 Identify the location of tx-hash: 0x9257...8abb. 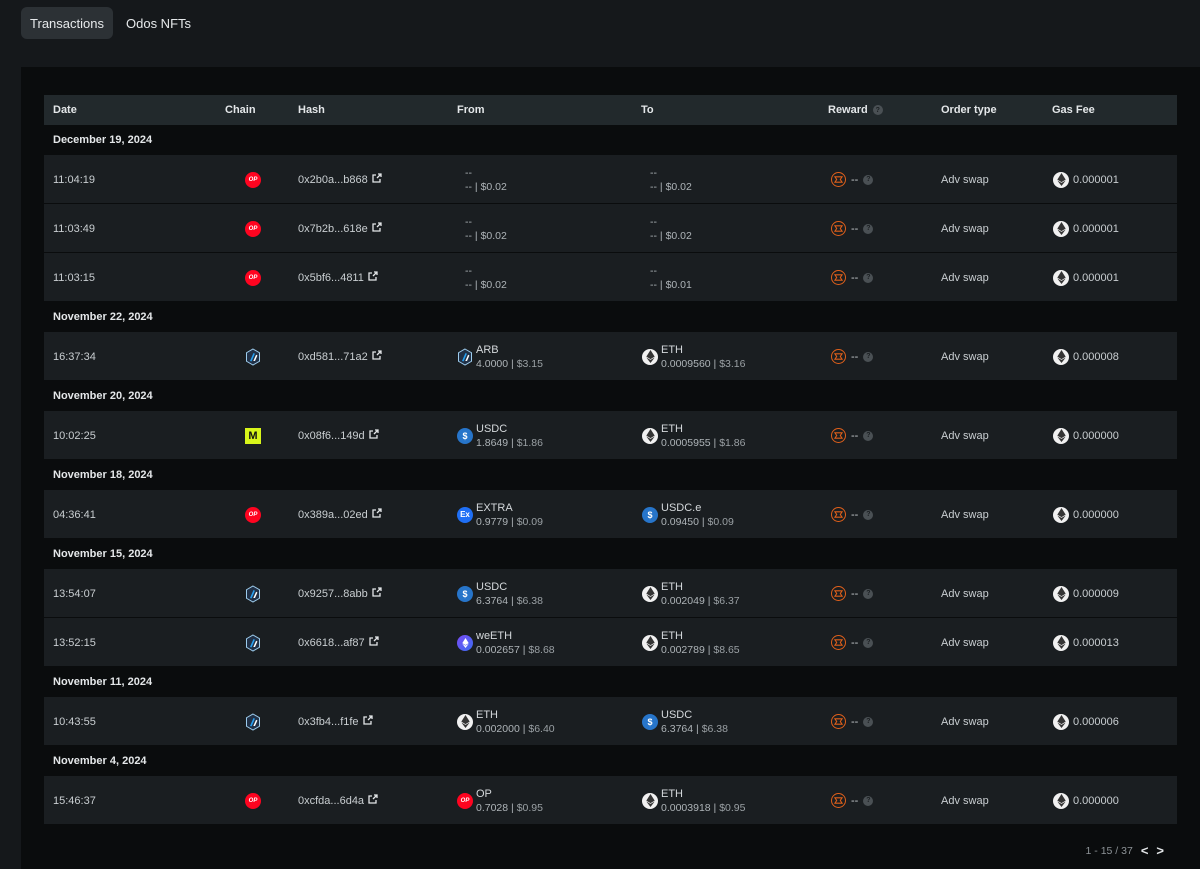
(333, 593).